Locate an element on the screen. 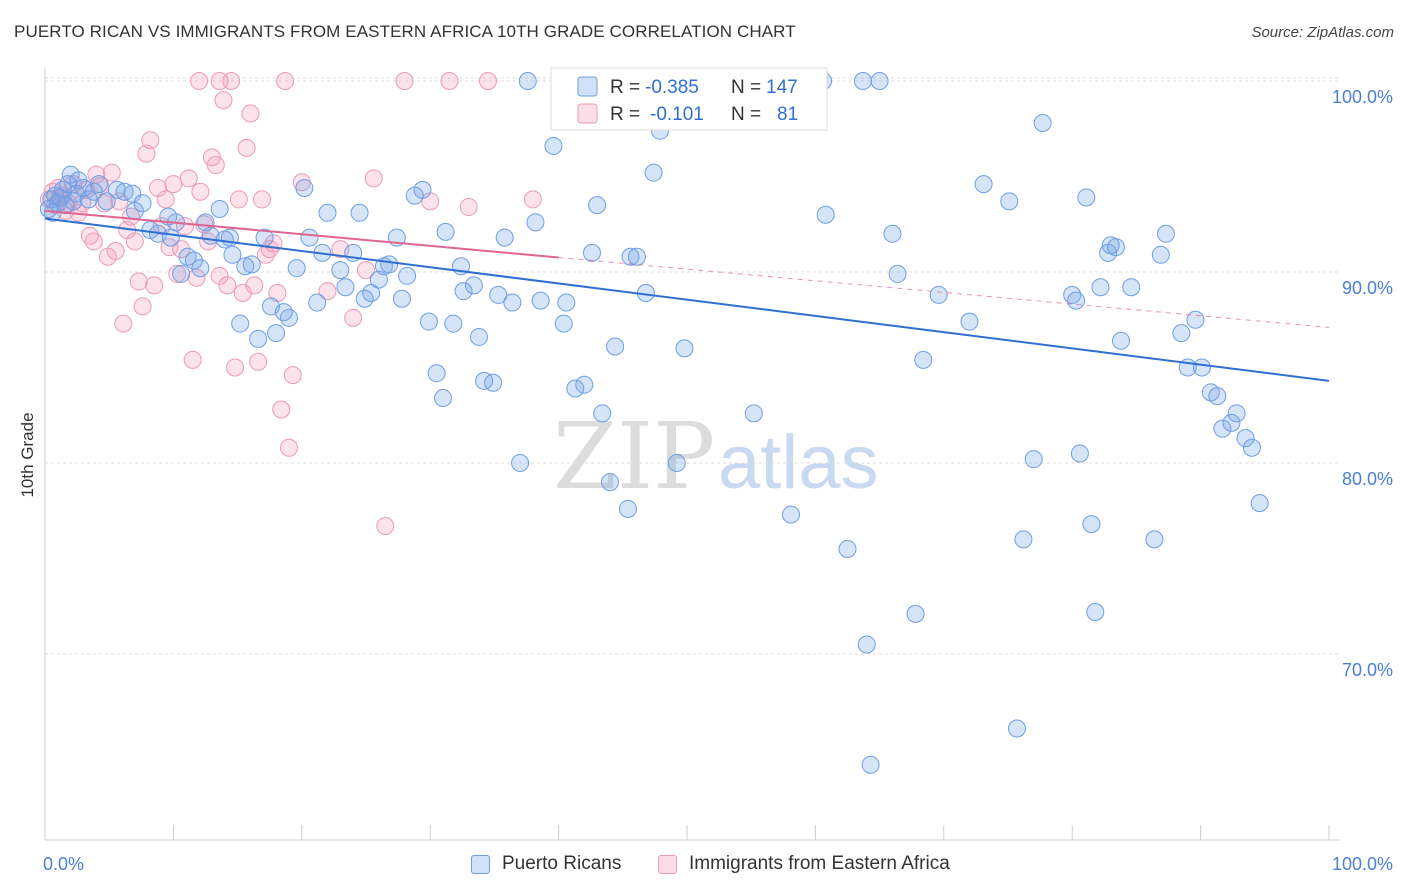 This screenshot has height=892, width=1406. stats-legend-blue-r-label: R = is located at coordinates (625, 87).